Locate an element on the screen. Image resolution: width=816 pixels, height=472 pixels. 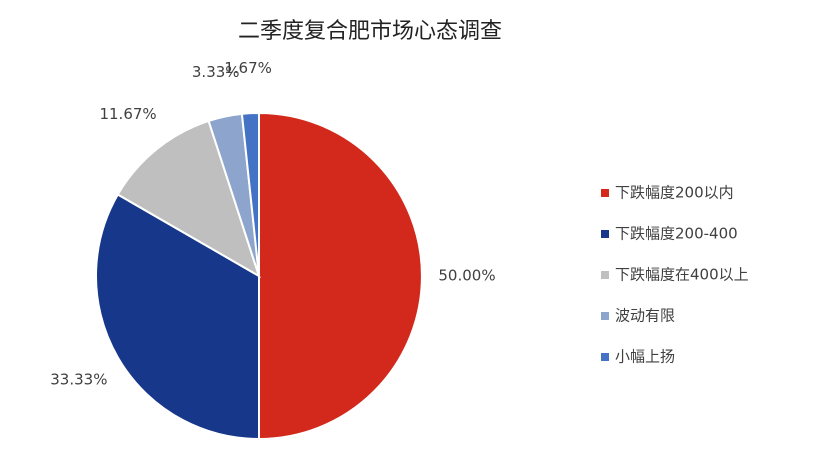
data-label: 3.33% is located at coordinates (216, 72).